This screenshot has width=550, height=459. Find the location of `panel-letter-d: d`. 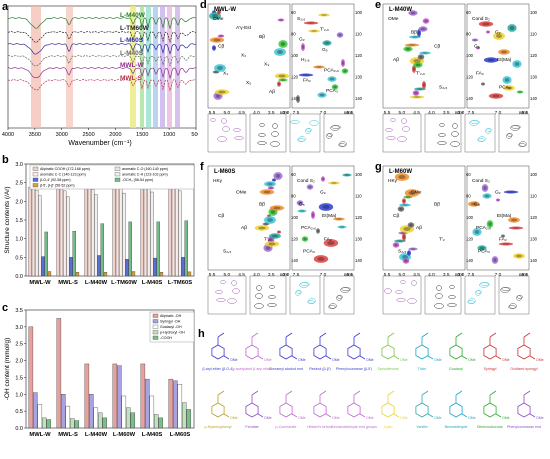

panel-letter-d: d is located at coordinates (203, 5).